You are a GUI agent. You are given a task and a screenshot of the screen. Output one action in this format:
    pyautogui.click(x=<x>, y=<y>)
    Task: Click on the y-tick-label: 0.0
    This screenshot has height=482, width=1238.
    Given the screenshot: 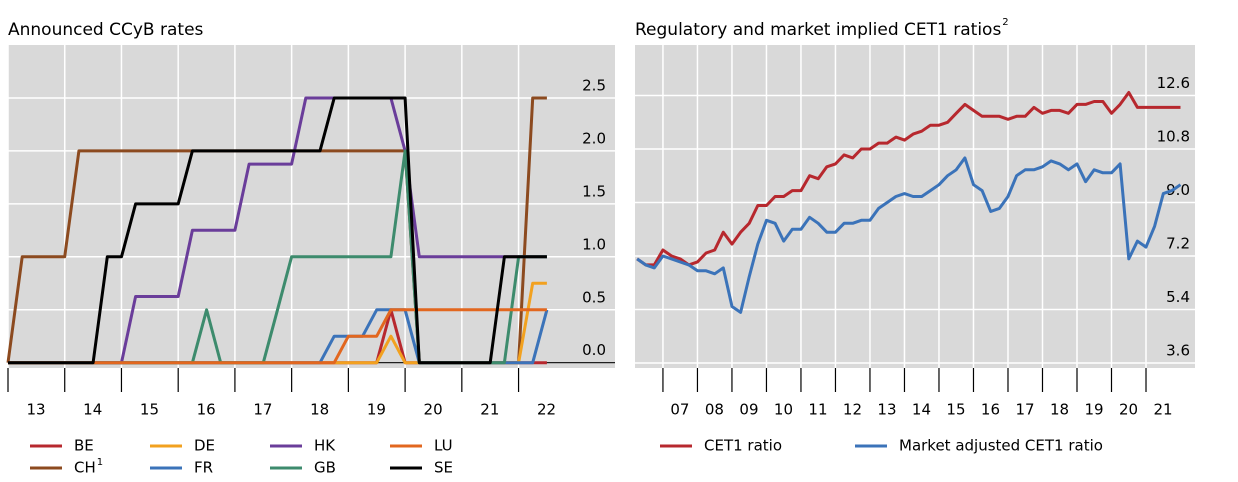 What is the action you would take?
    pyautogui.click(x=594, y=350)
    